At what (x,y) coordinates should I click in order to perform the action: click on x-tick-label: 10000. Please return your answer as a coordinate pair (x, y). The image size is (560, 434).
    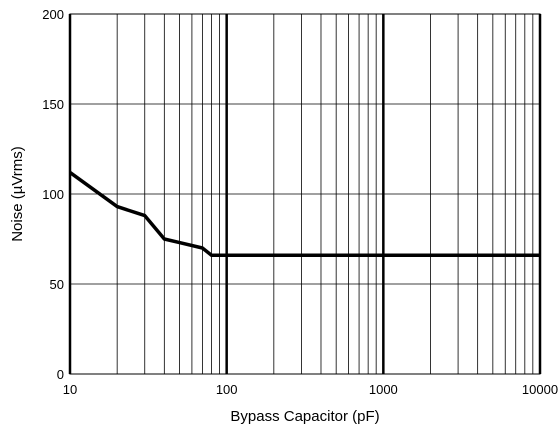
    Looking at the image, I should click on (540, 389).